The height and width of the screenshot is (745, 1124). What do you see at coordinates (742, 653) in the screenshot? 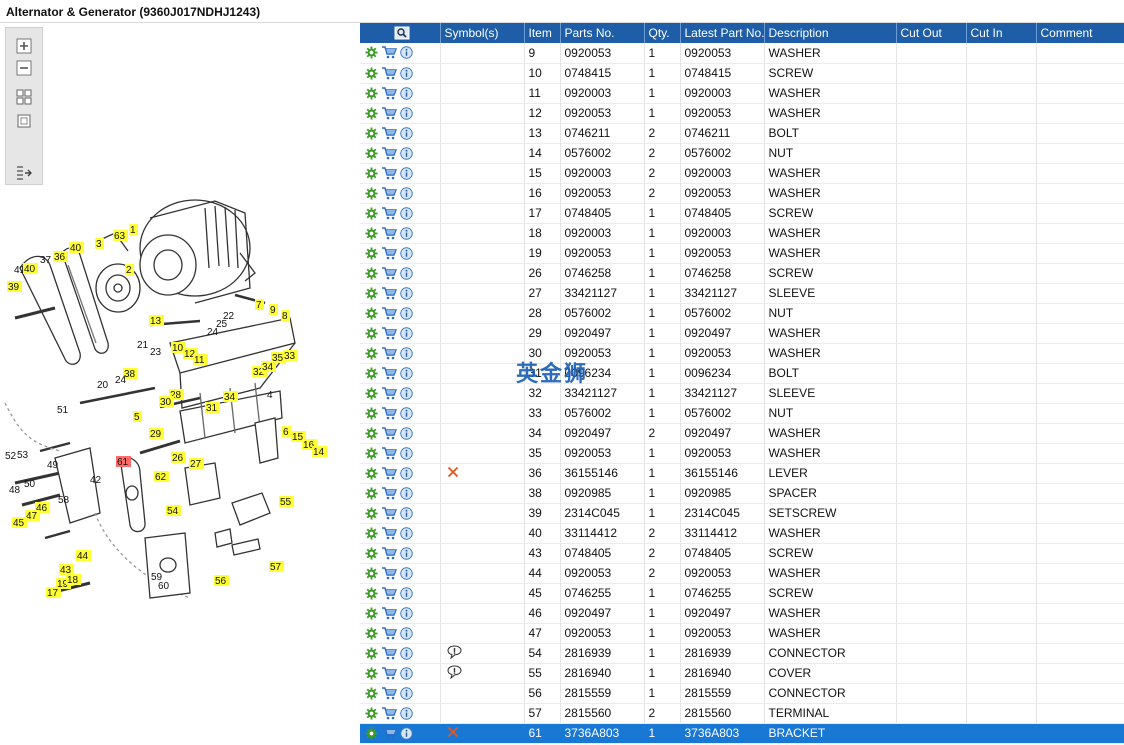
I see `table-row: 54 2816939 1 2816939 CONNECTOR` at bounding box center [742, 653].